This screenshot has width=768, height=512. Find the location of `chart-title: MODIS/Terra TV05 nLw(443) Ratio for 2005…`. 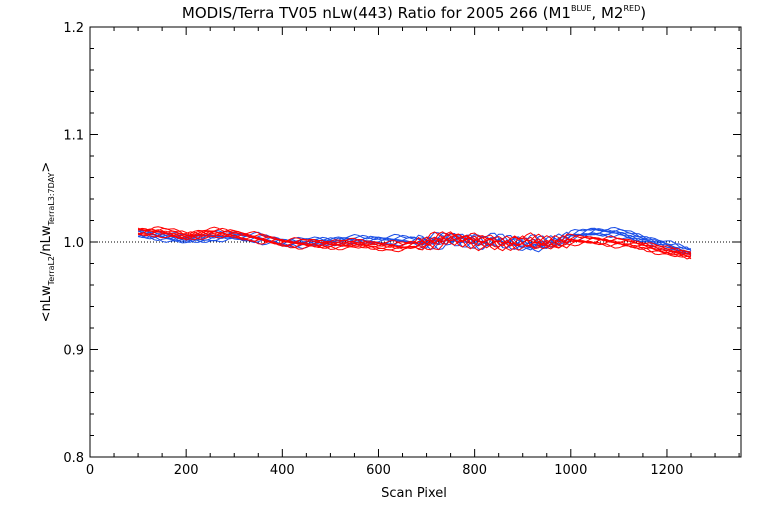

chart-title: MODIS/Terra TV05 nLw(443) Ratio for 2005… is located at coordinates (414, 13).